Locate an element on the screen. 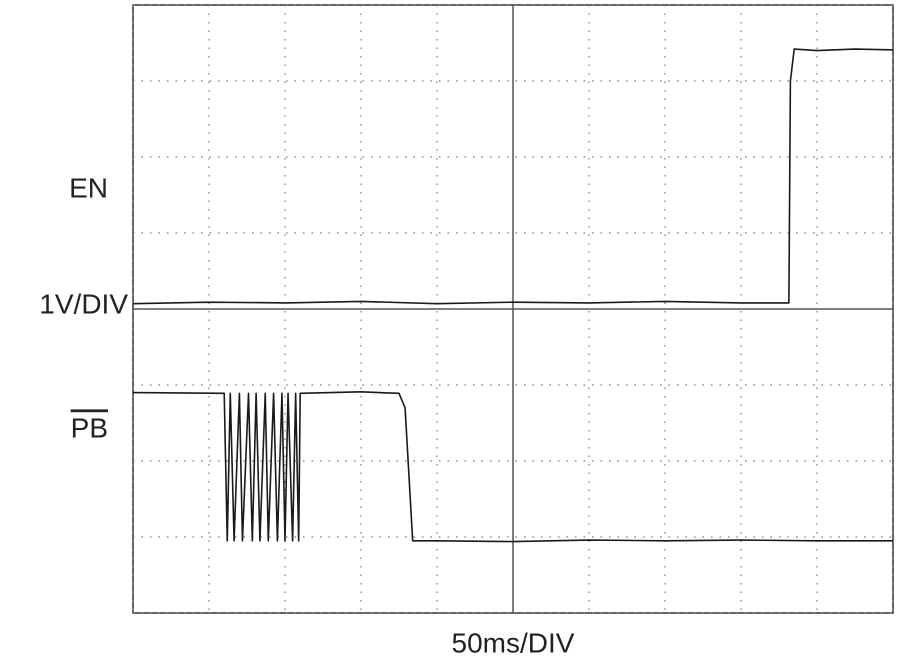 The width and height of the screenshot is (900, 663). x-axis-label: 50ms/DIV is located at coordinates (513, 642).